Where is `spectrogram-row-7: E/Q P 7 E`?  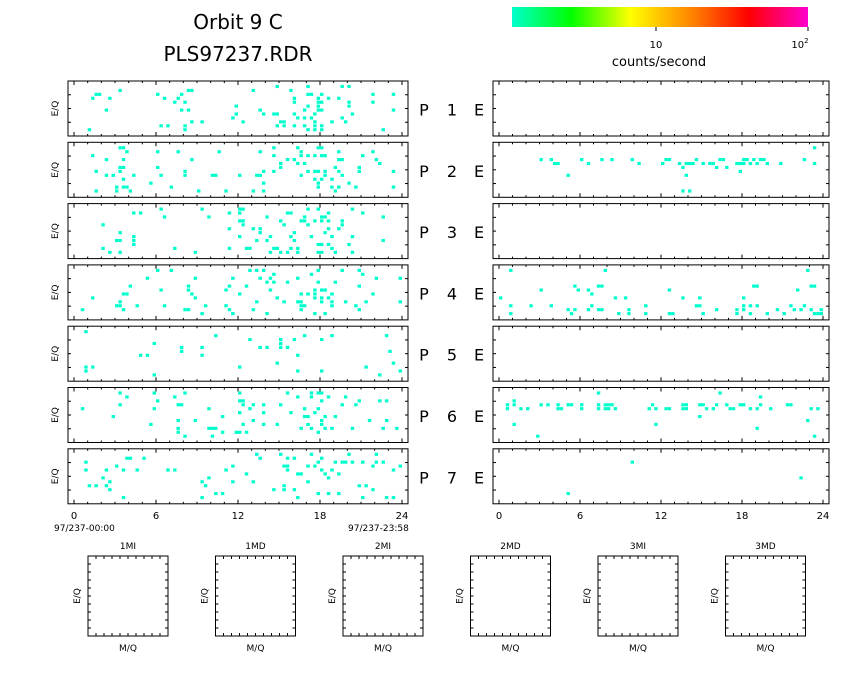 spectrogram-row-7: E/Q P 7 E is located at coordinates (440, 476).